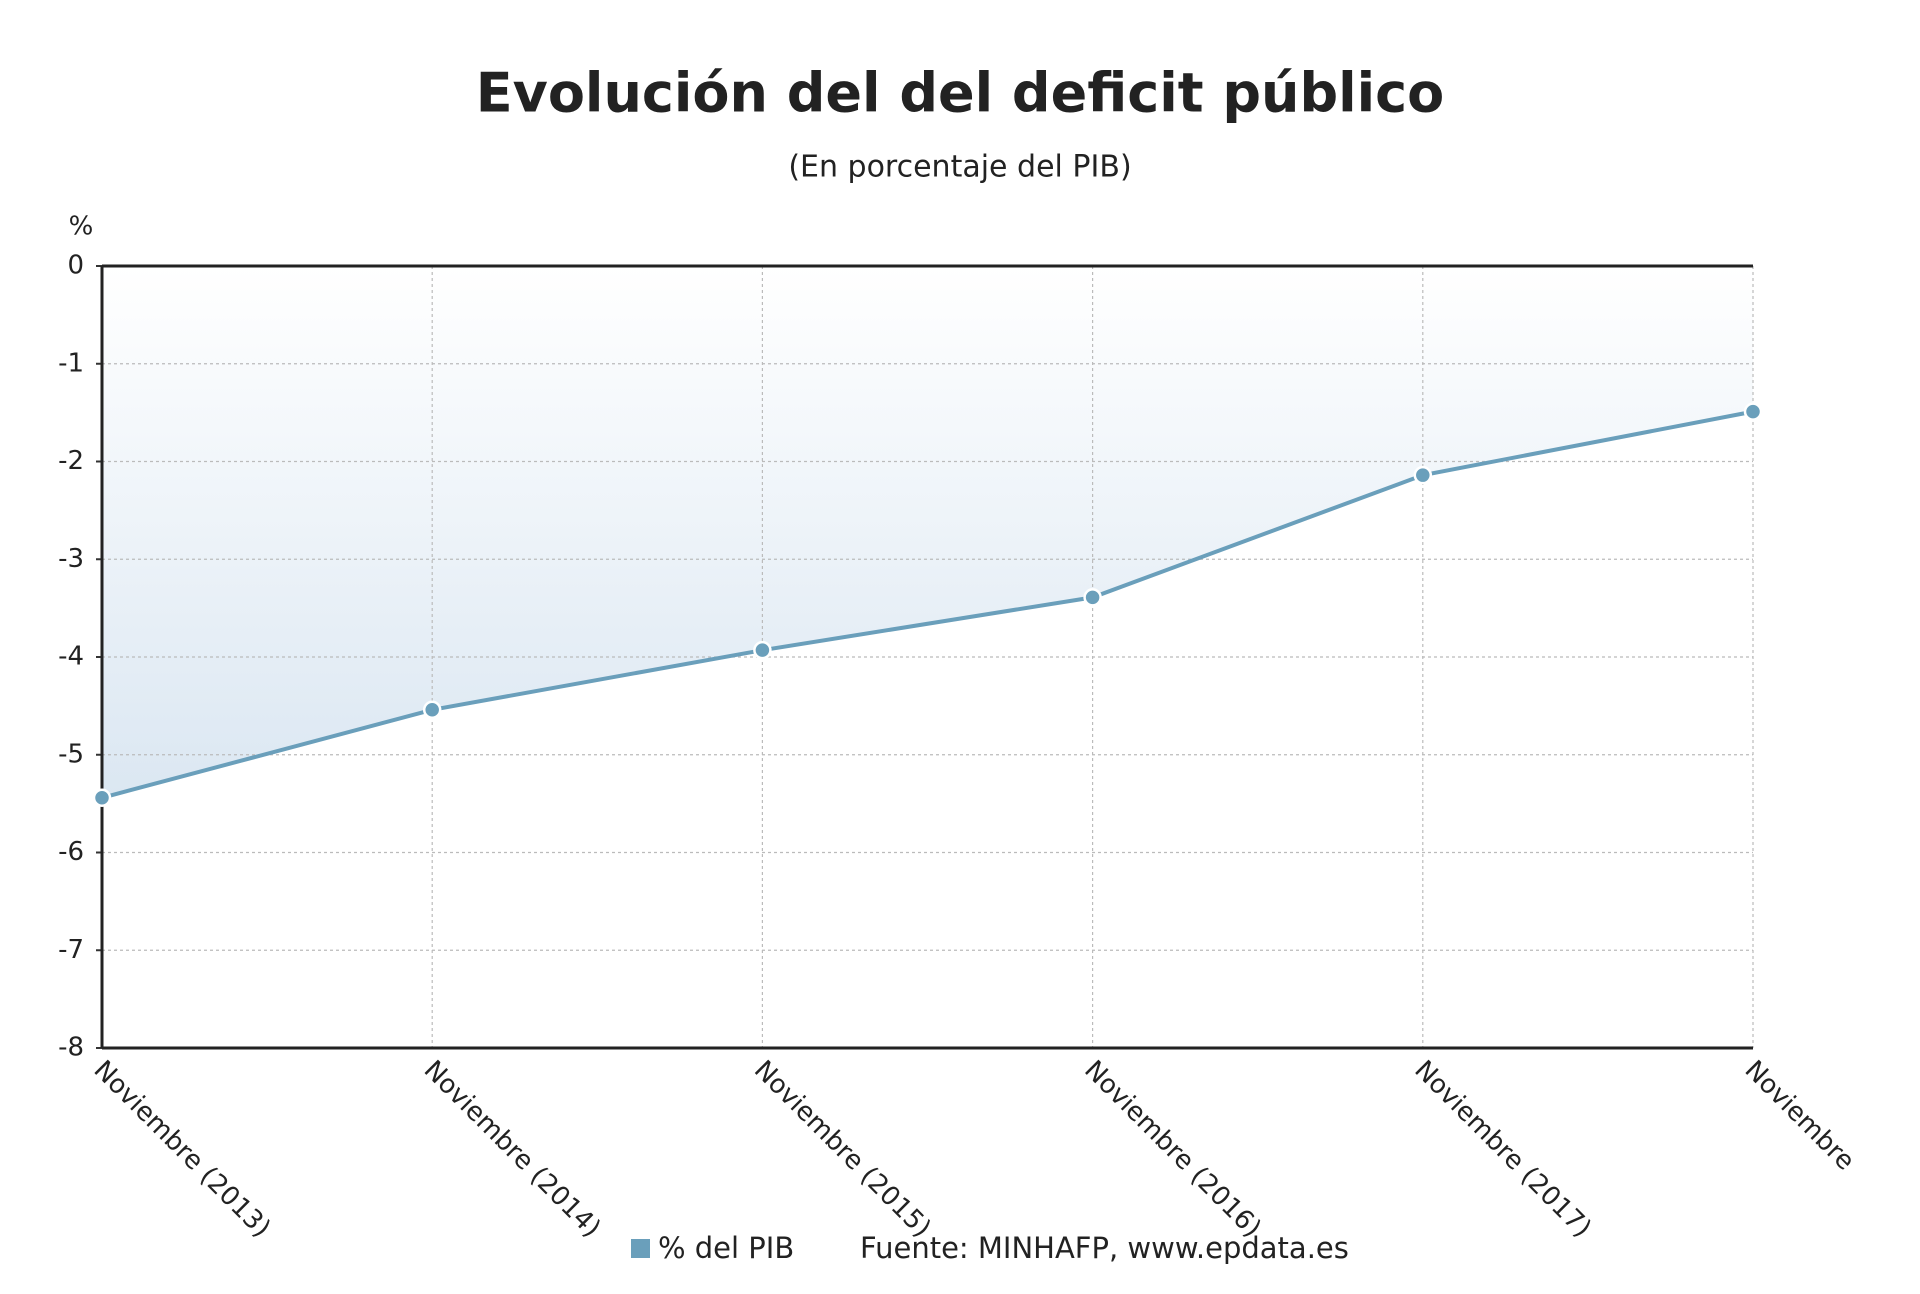 The width and height of the screenshot is (1920, 1294). I want to click on y-tick-label: -7, so click(71, 950).